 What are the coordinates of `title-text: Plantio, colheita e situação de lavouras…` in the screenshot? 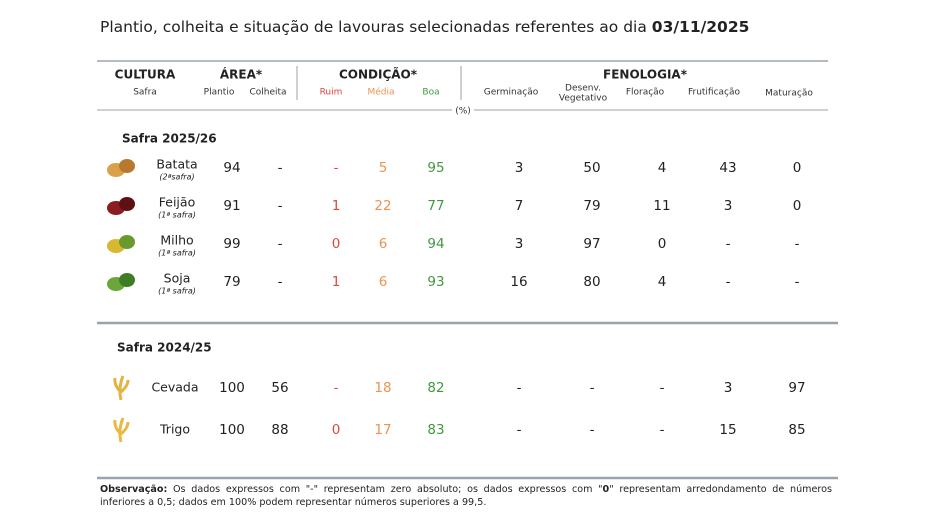 It's located at (373, 27).